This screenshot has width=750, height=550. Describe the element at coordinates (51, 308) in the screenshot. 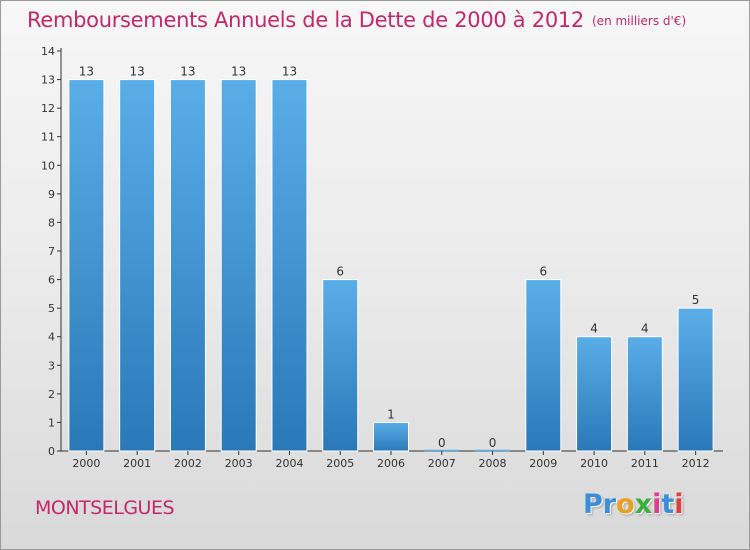

I see `y-tick-label: 5` at that location.